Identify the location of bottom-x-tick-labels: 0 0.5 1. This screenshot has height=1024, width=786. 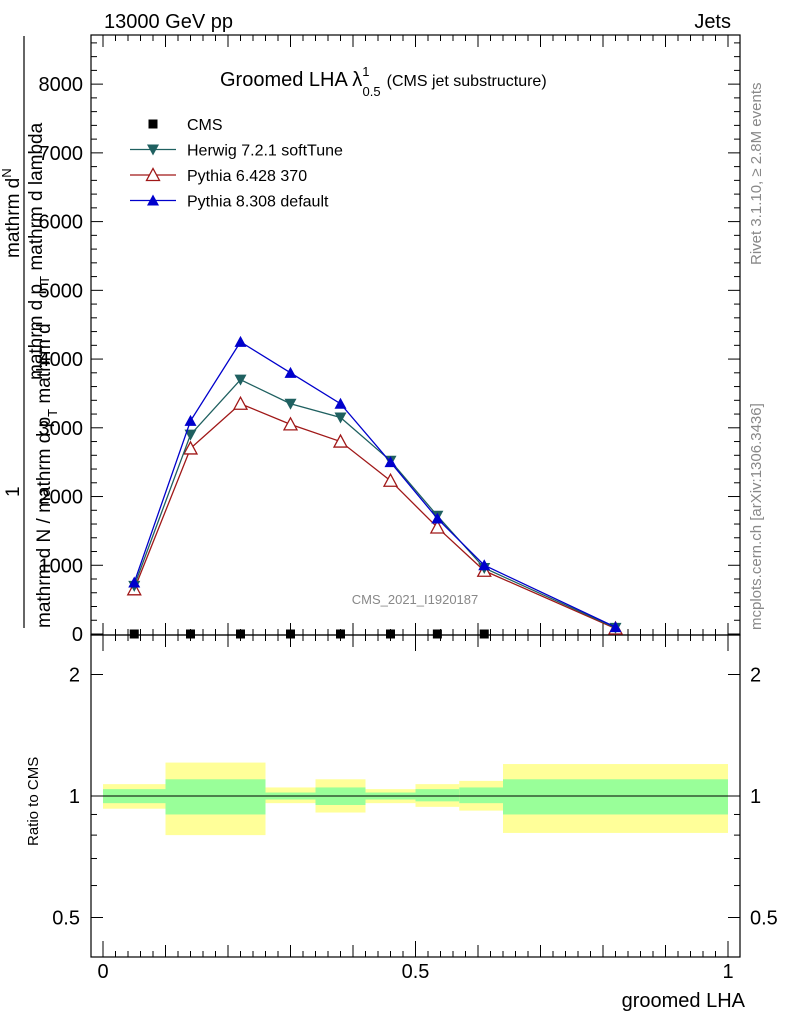
(415, 972).